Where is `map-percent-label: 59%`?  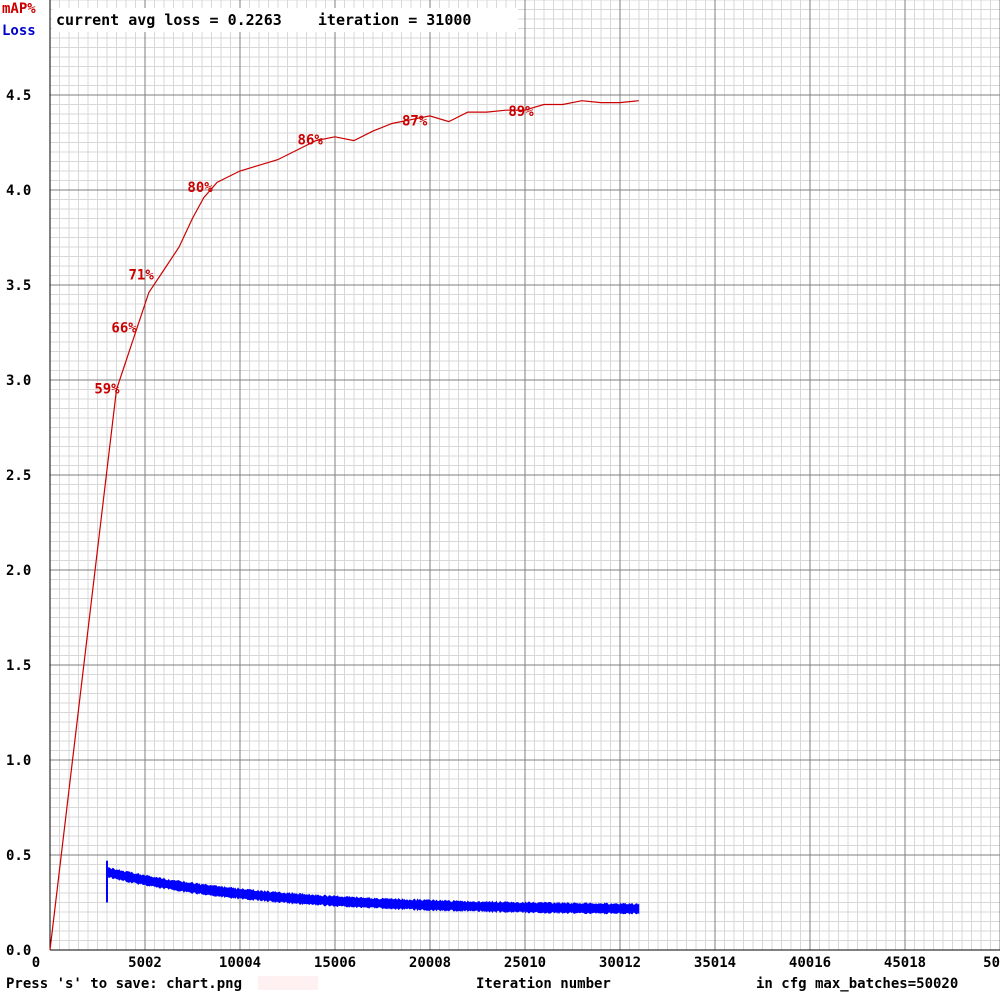
map-percent-label: 59% is located at coordinates (107, 389).